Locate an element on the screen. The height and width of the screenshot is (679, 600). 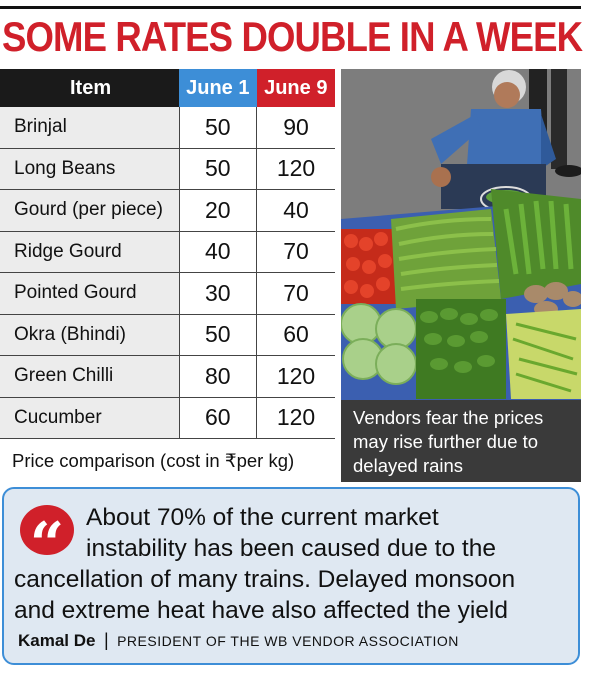
table-row: Pointed Gourd 30 70 is located at coordinates (167, 293).